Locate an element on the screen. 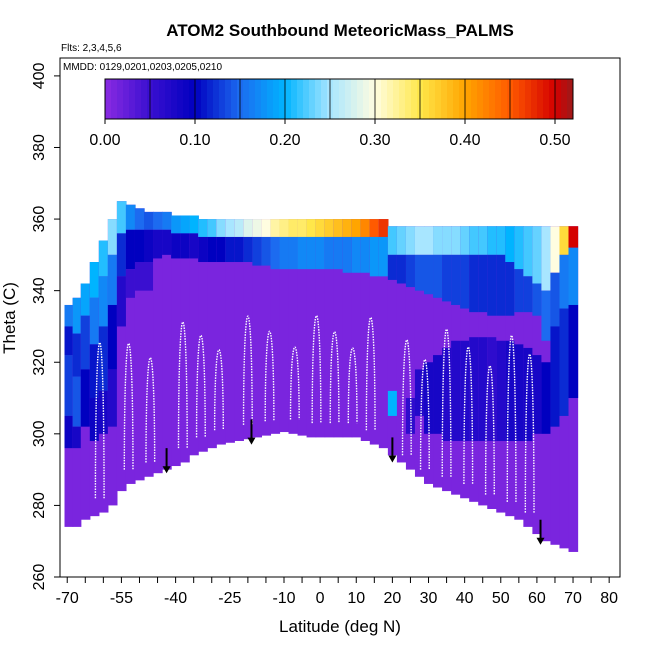  y-tick-label: 280 is located at coordinates (39, 505).